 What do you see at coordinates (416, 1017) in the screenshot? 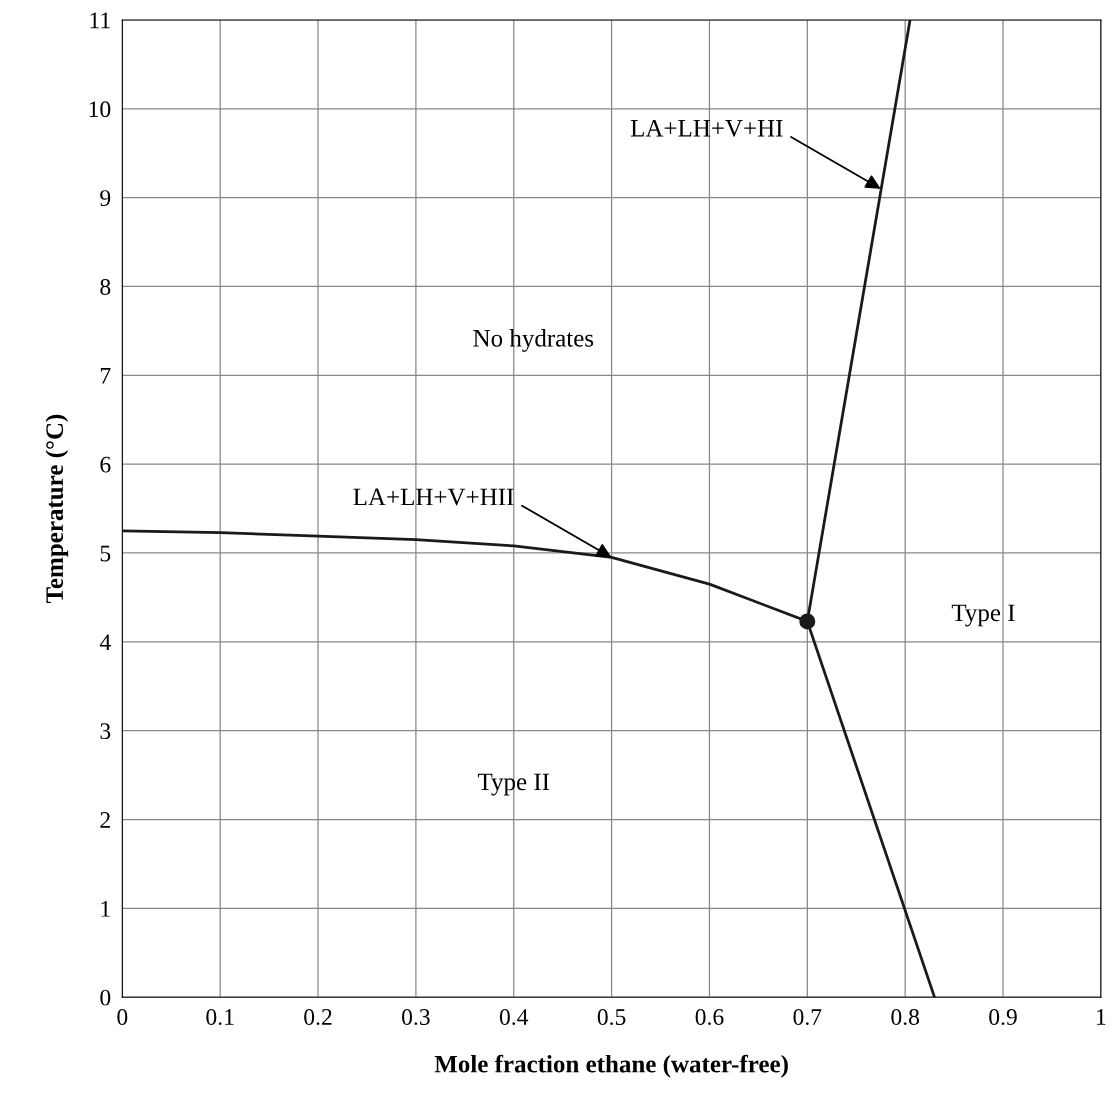
I see `x-tick-label: 0.3` at bounding box center [416, 1017].